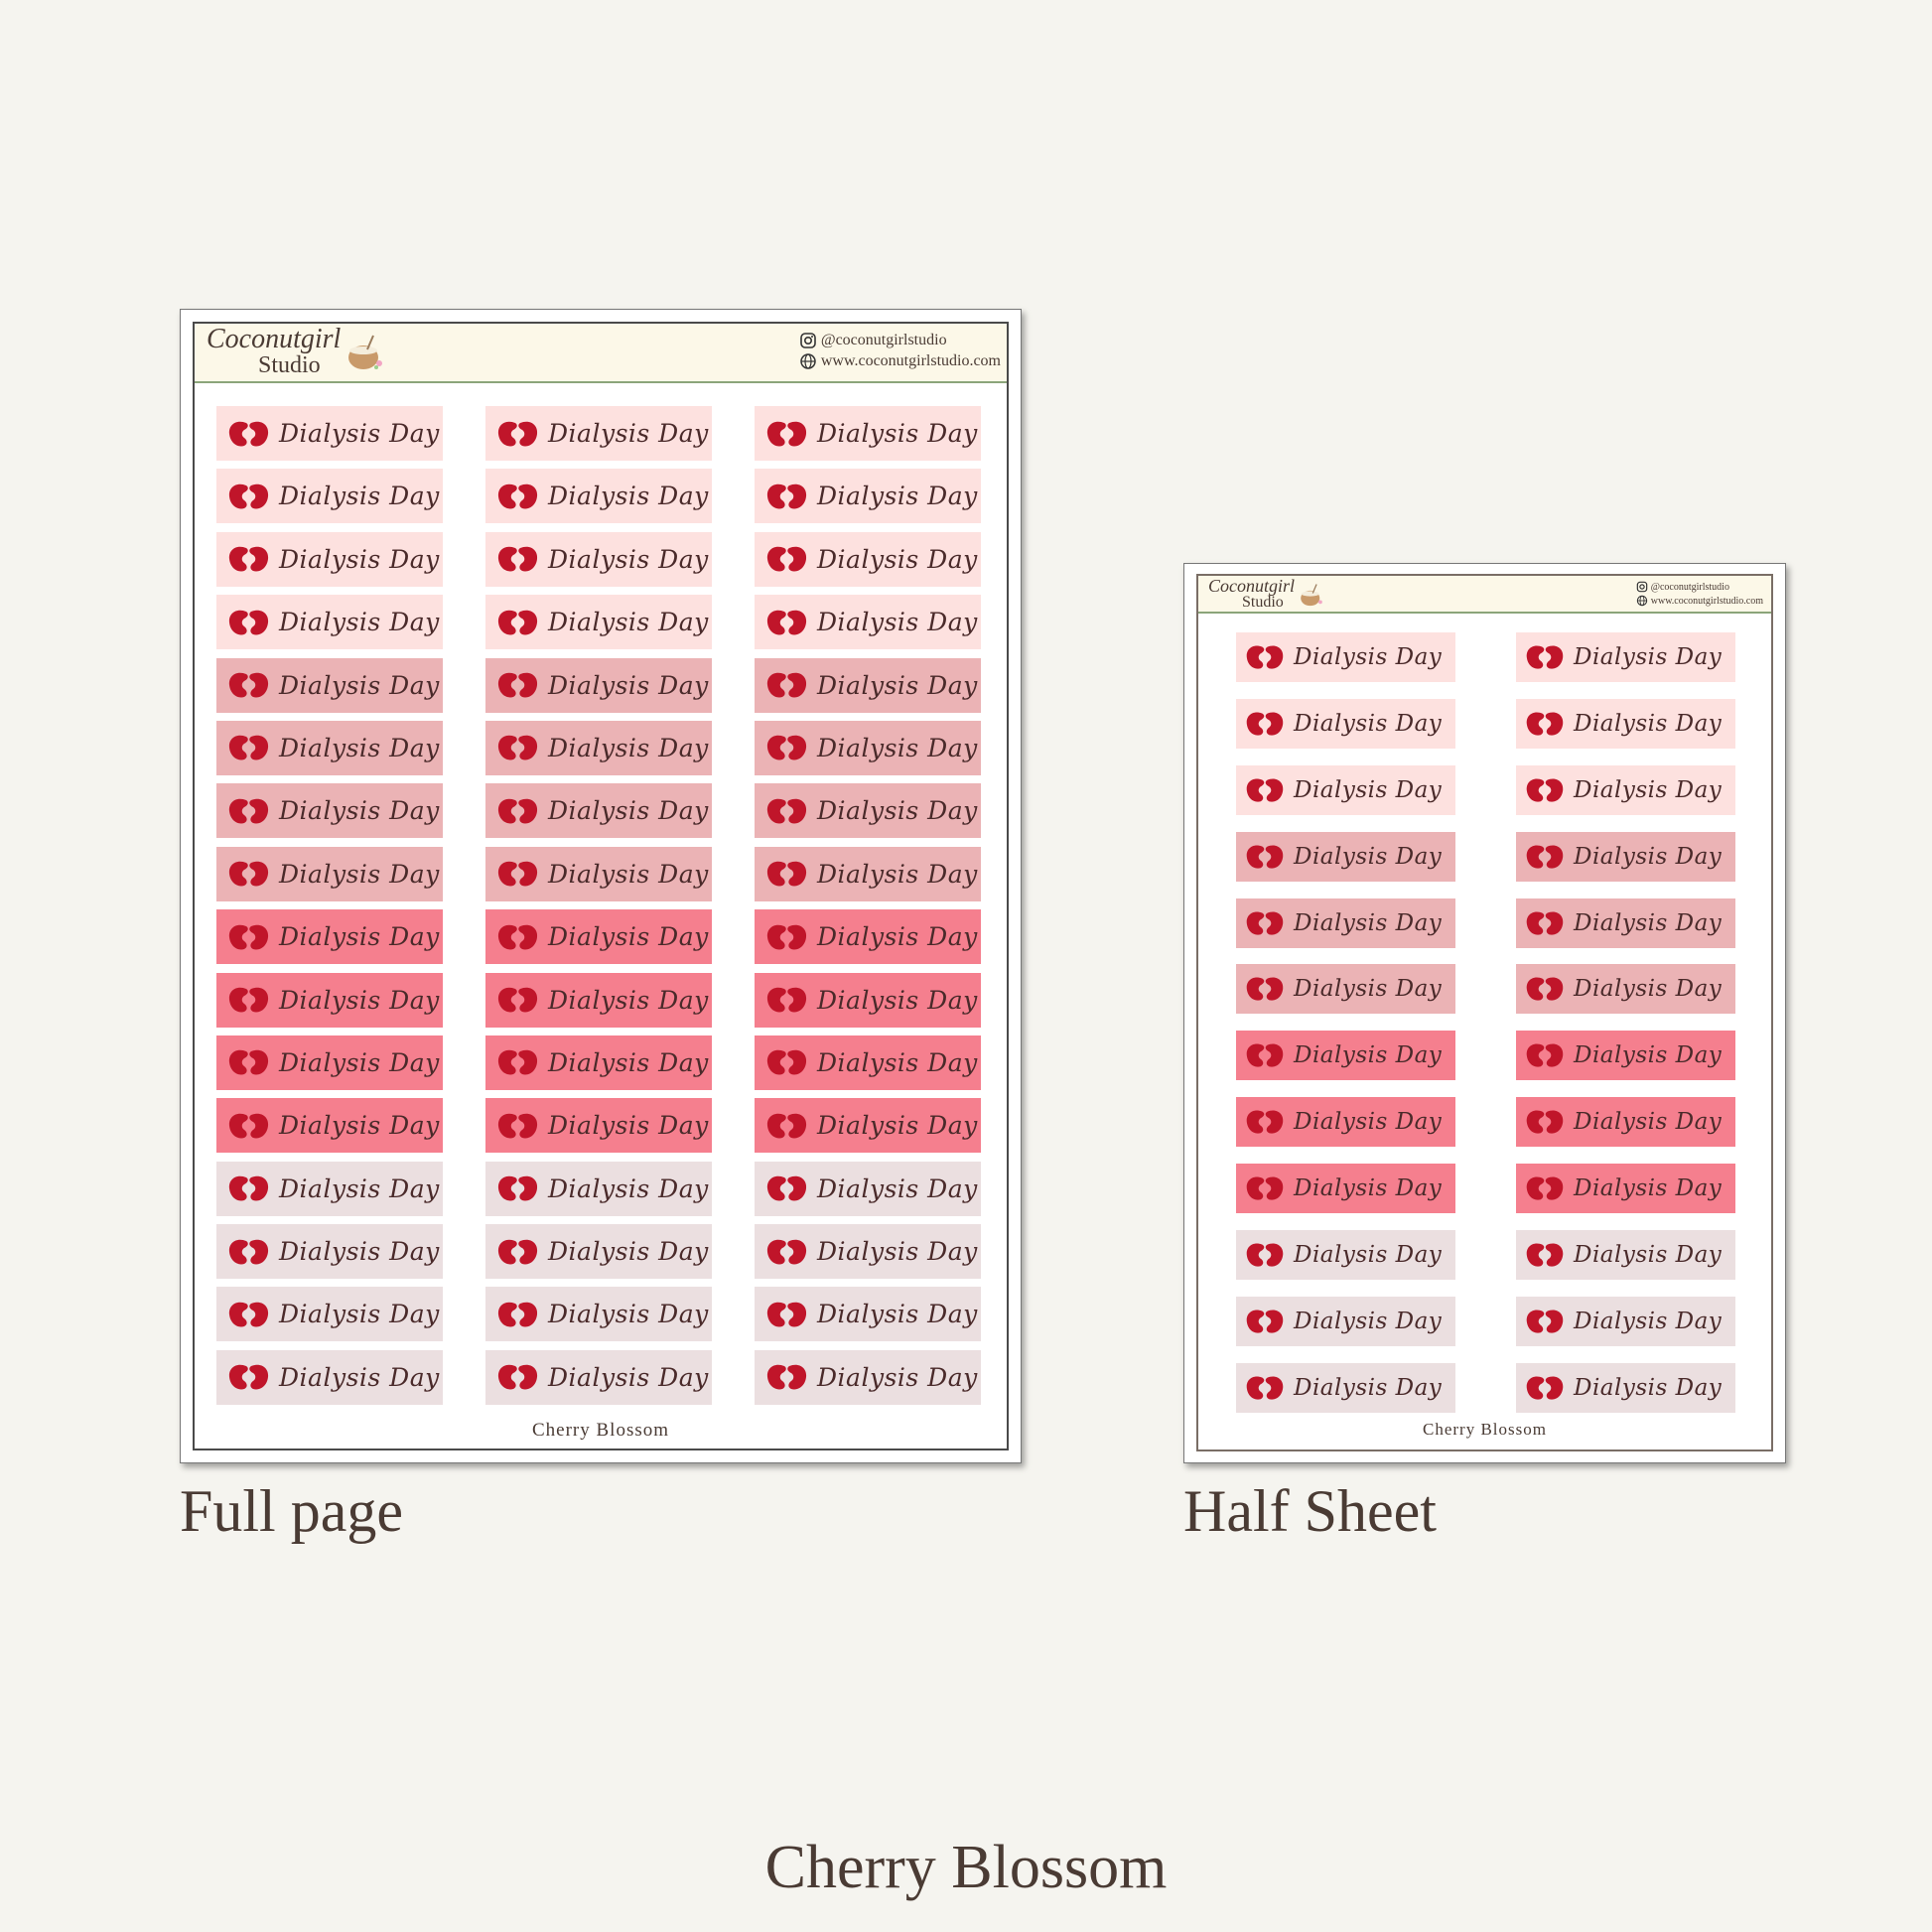  I want to click on instagram-icon, so click(808, 340).